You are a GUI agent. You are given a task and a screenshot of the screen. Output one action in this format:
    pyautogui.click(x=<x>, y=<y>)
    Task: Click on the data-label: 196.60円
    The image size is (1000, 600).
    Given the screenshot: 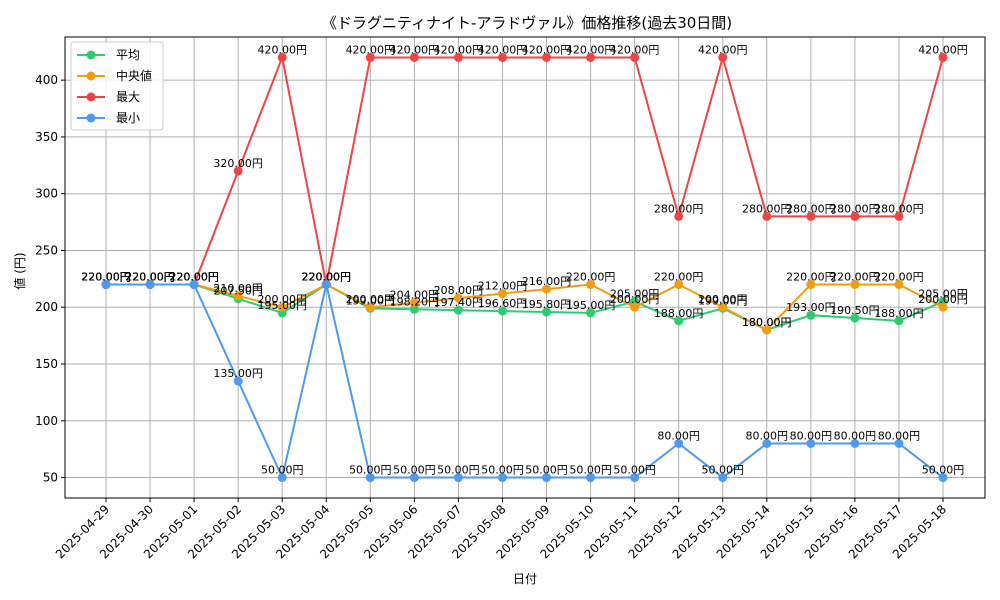 What is the action you would take?
    pyautogui.click(x=503, y=303)
    